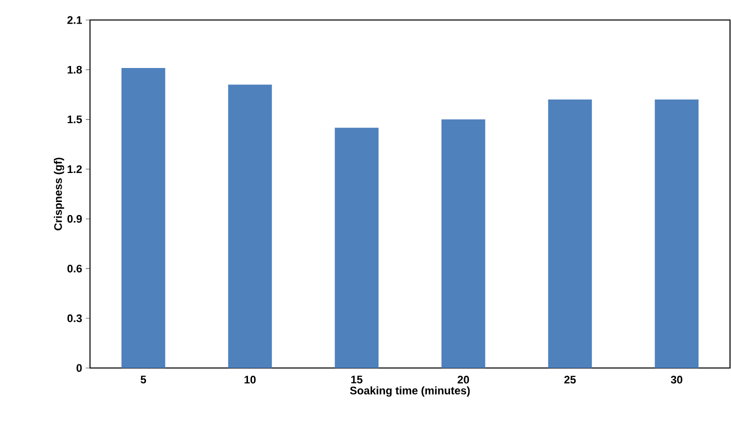  What do you see at coordinates (463, 380) in the screenshot?
I see `x-tick-label: 20` at bounding box center [463, 380].